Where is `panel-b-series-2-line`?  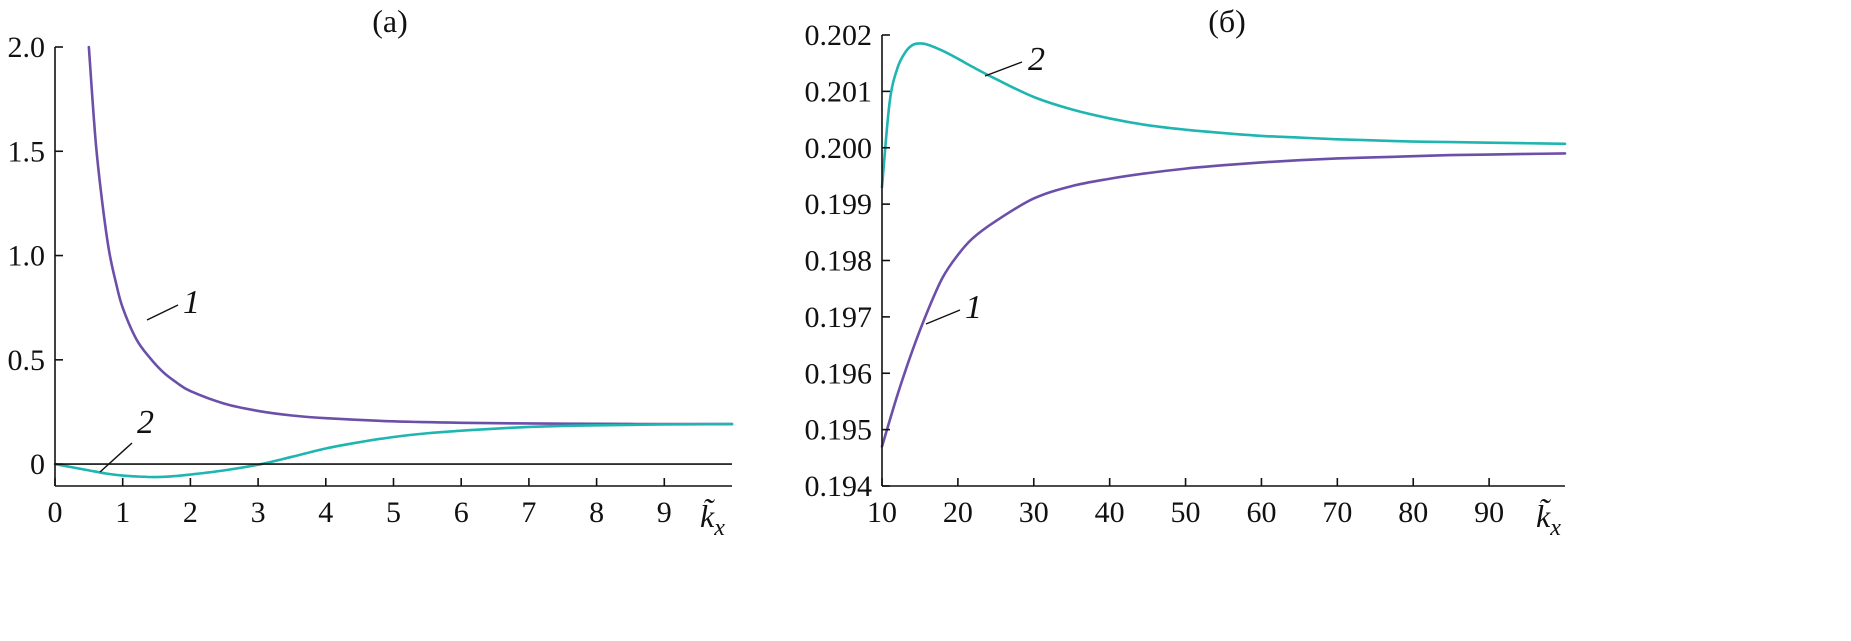 panel-b-series-2-line is located at coordinates (1223, 115).